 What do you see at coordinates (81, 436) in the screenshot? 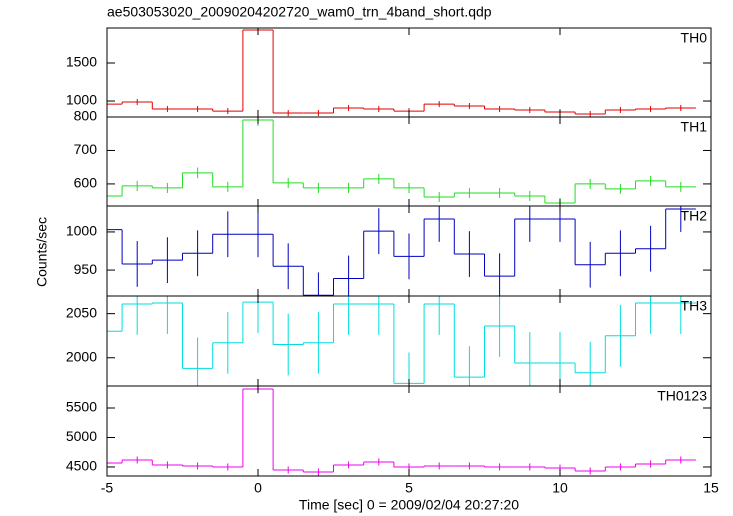
I see `y-tick-label: 5000` at bounding box center [81, 436].